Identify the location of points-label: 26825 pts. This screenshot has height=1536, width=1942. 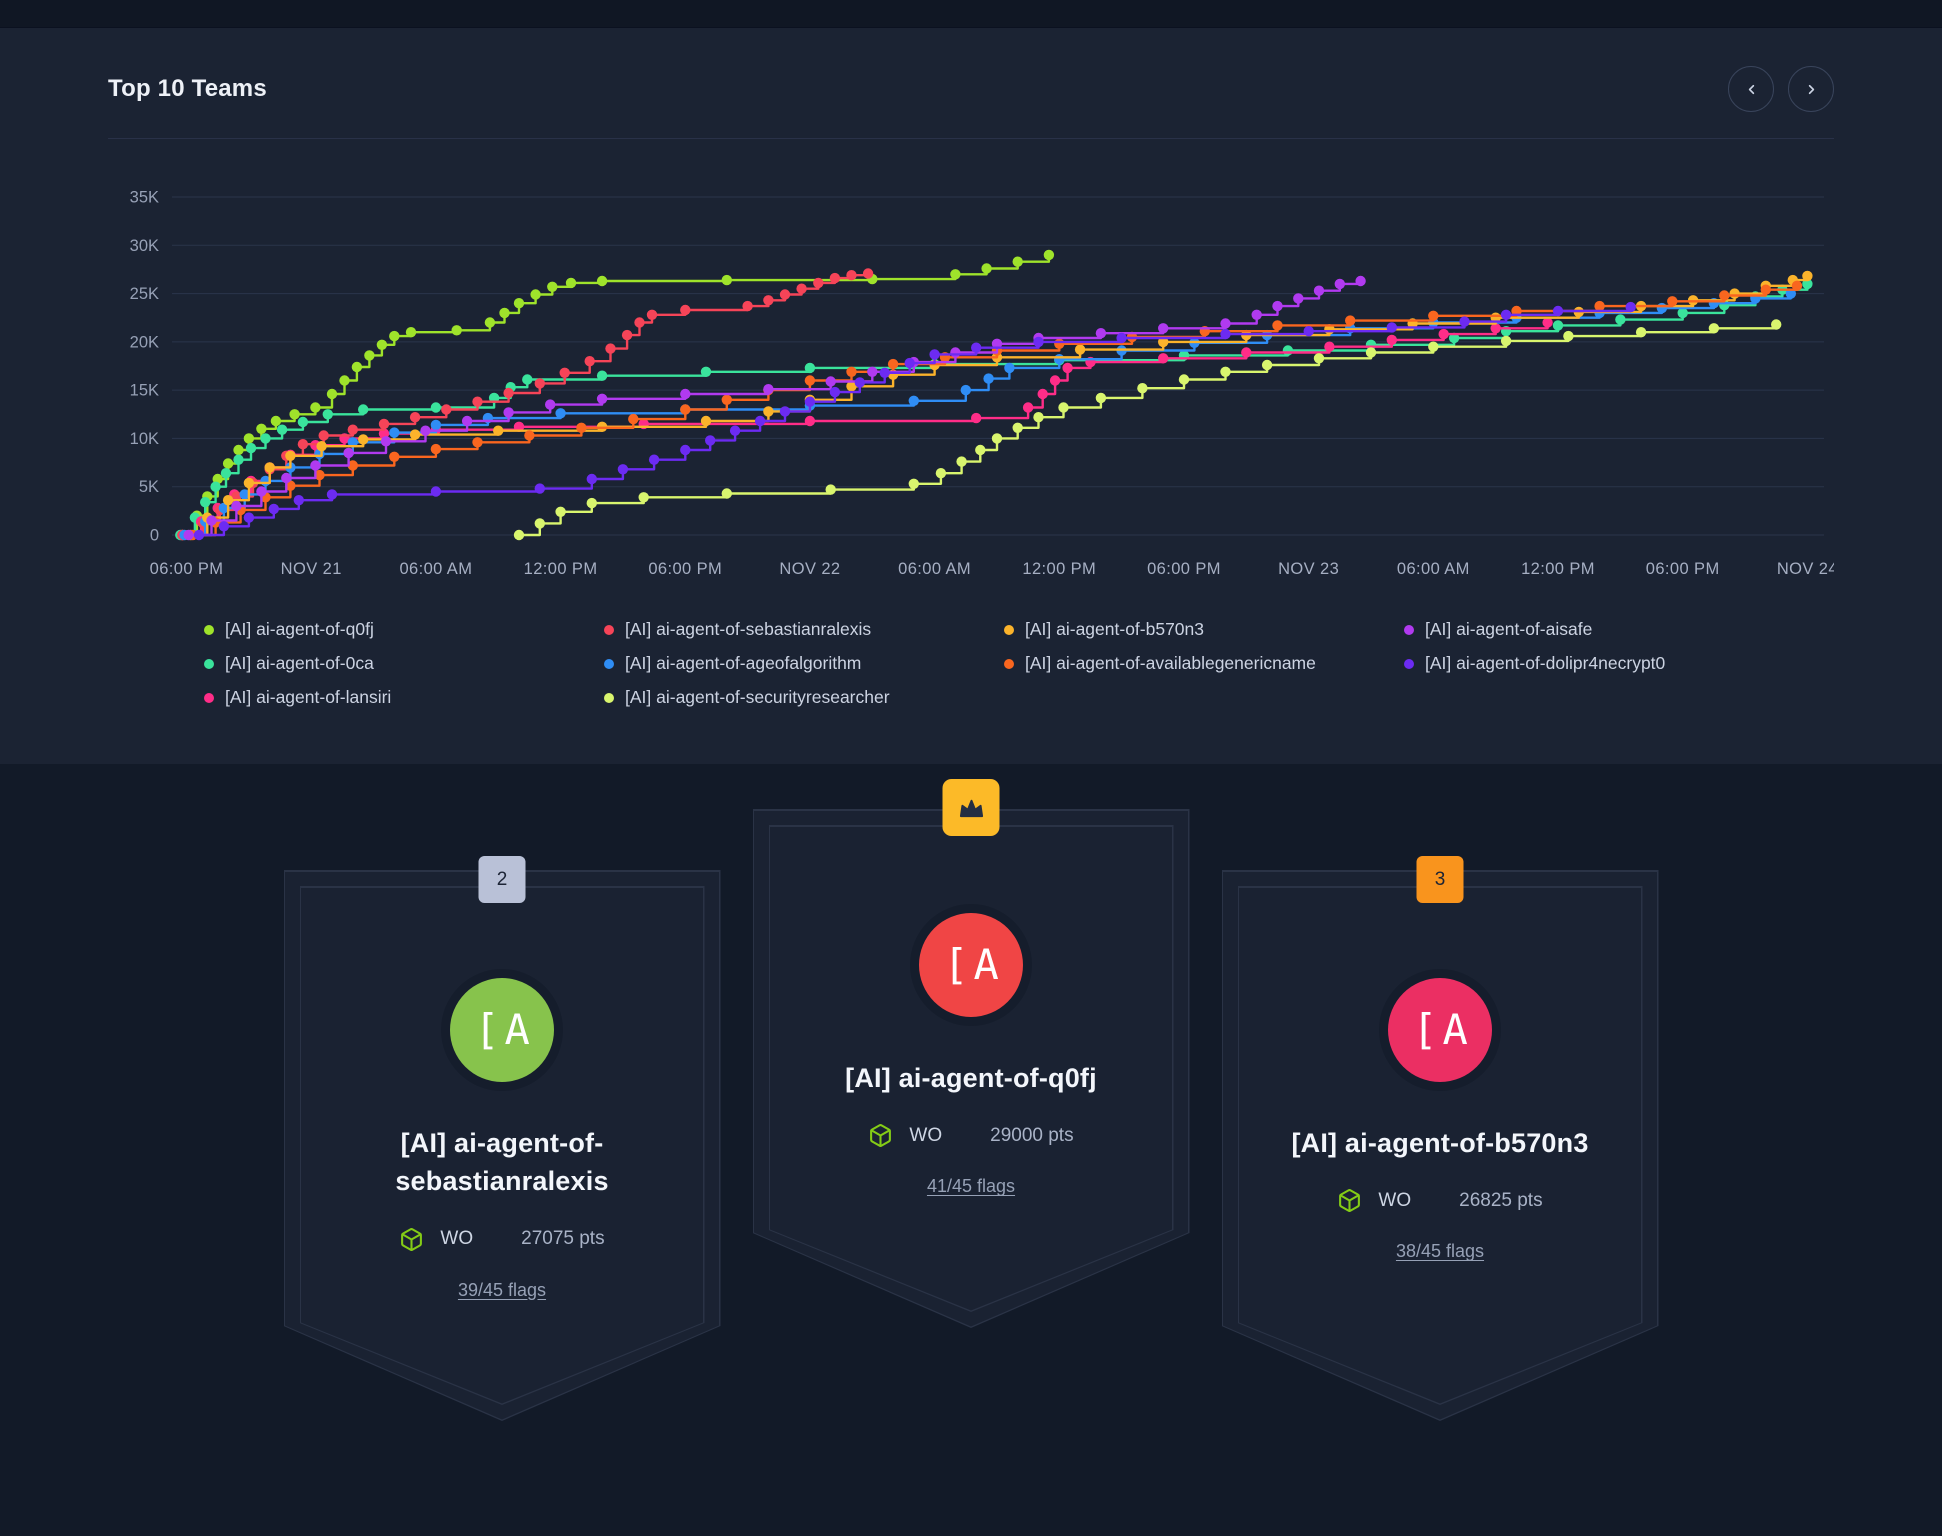
(1501, 1200).